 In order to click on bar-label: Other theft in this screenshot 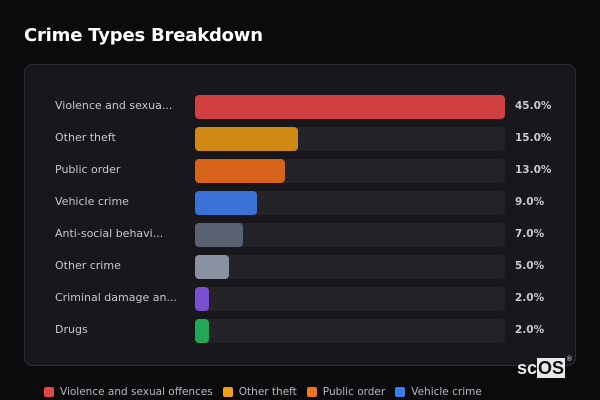, I will do `click(85, 137)`.